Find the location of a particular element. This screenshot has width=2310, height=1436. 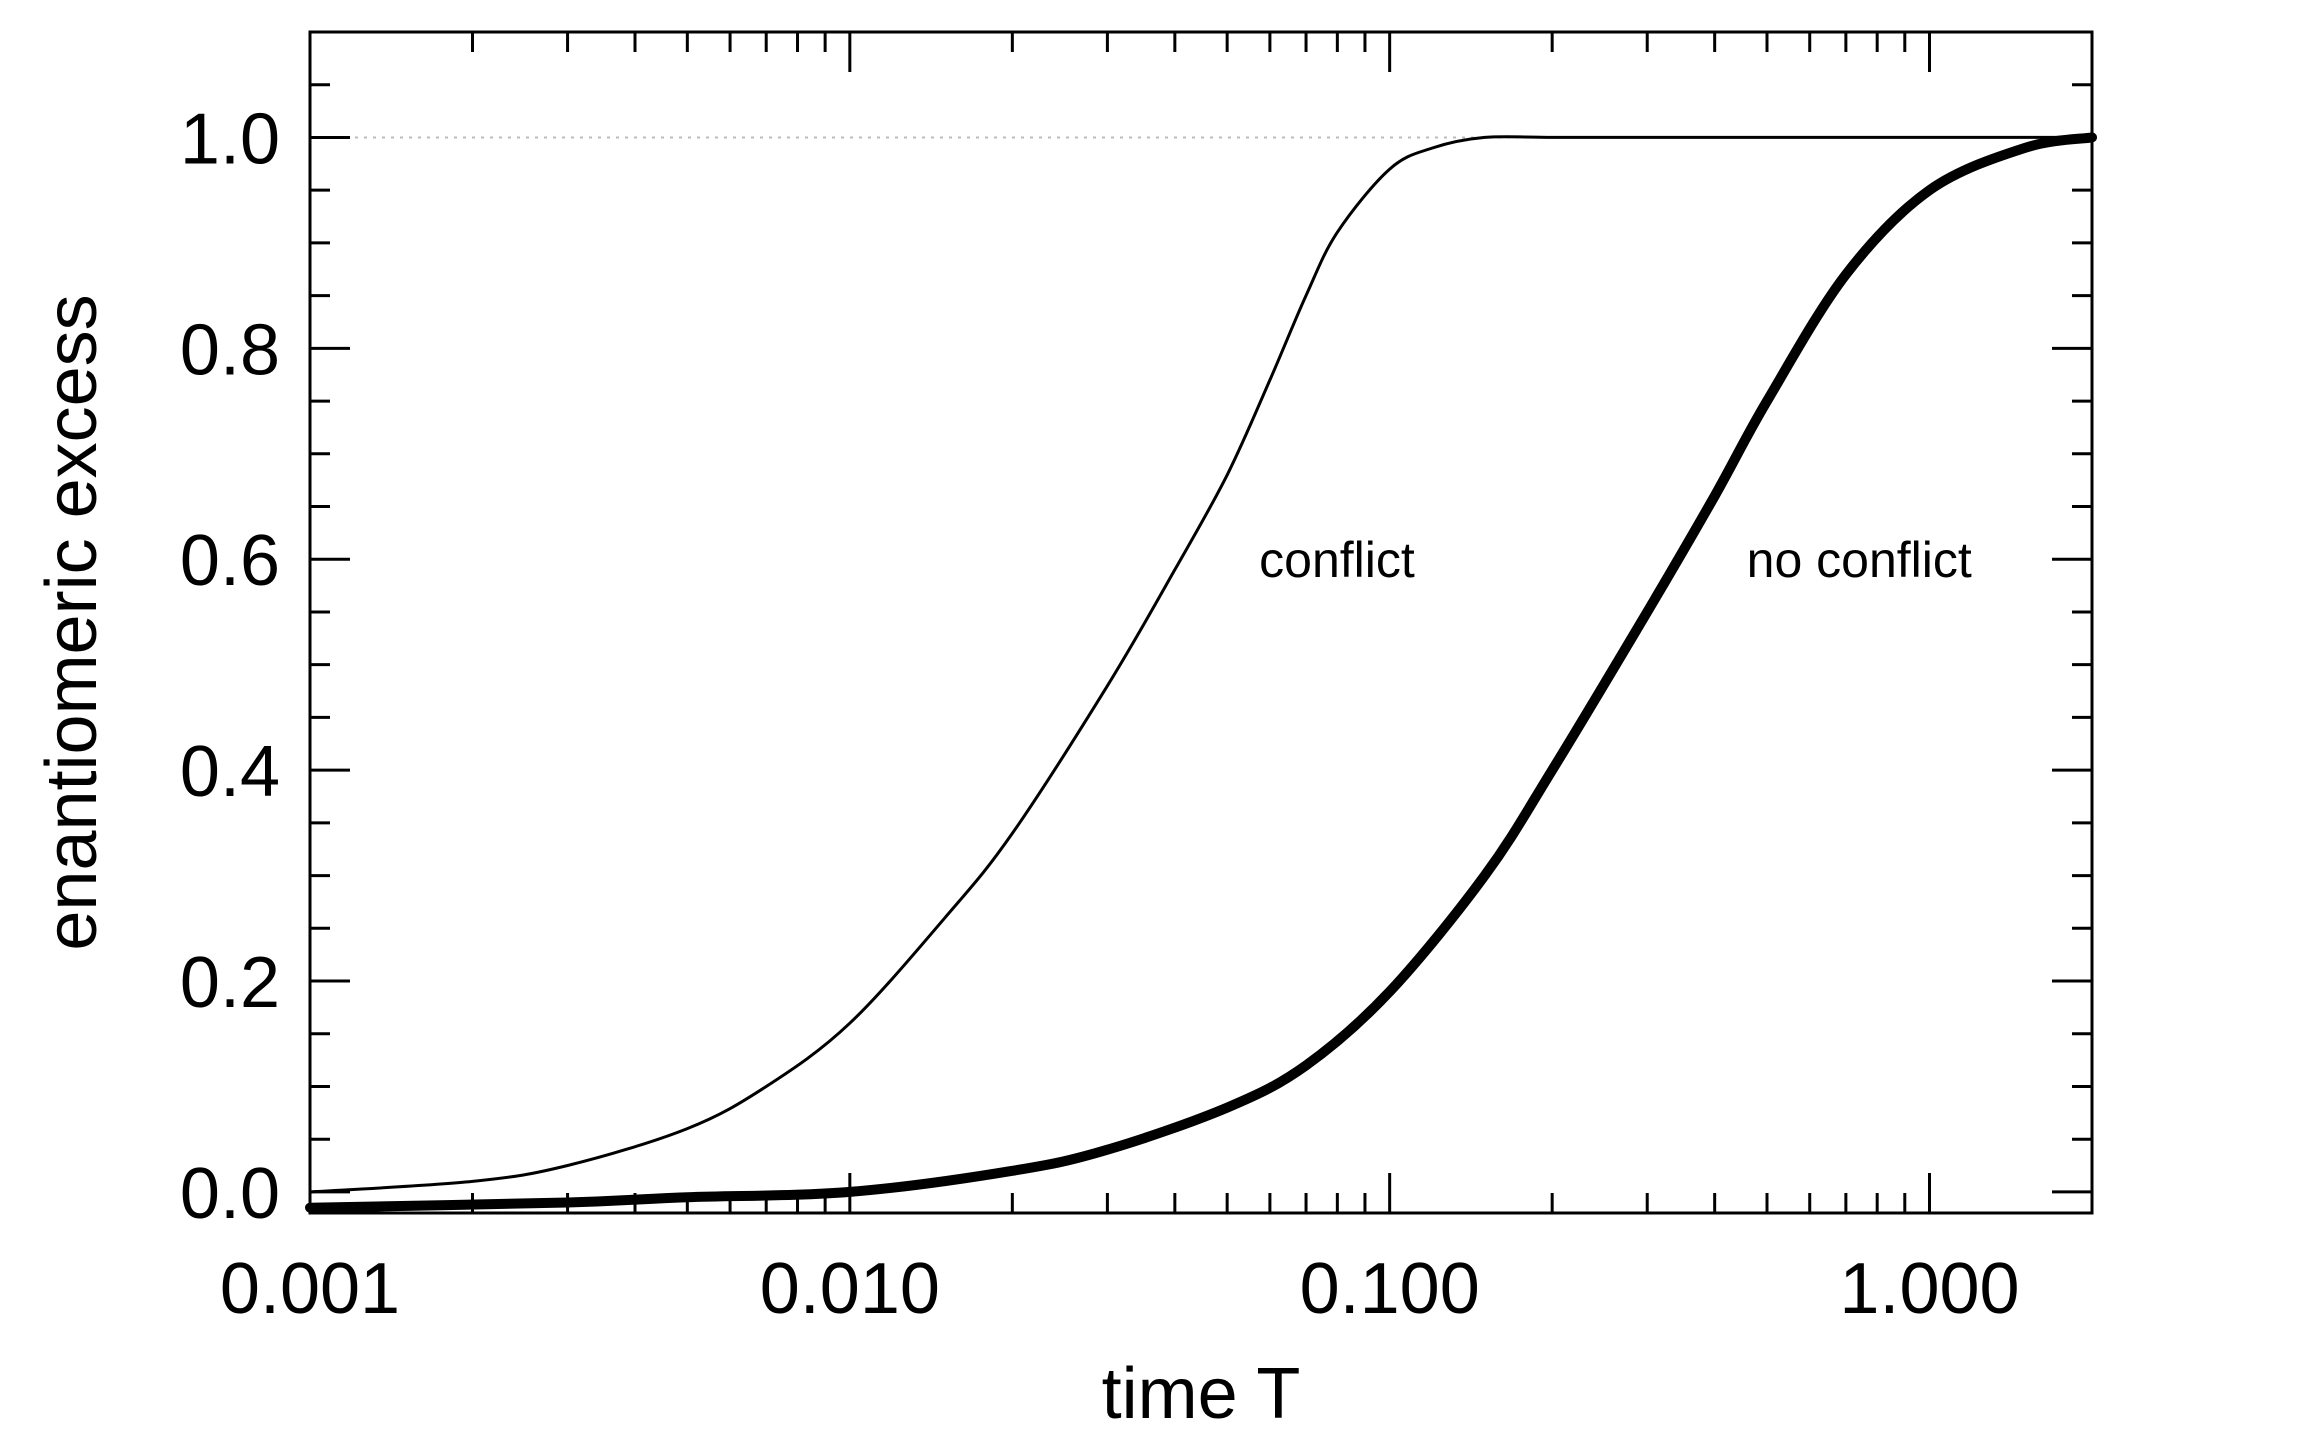

x-tick-label: 0.100 is located at coordinates (1390, 1289).